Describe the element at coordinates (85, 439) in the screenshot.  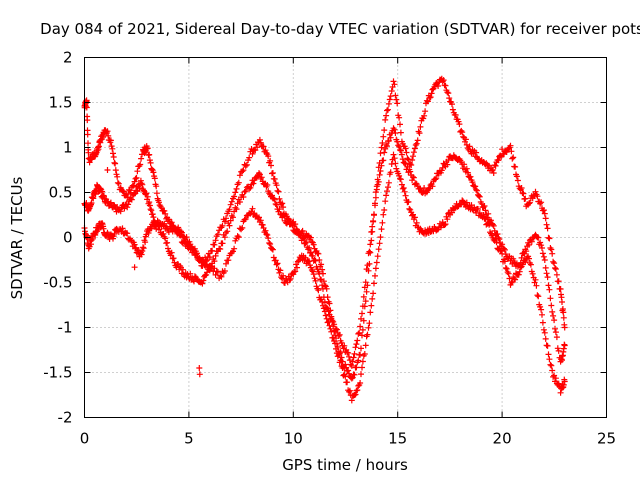
I see `x-tick-label: 0` at that location.